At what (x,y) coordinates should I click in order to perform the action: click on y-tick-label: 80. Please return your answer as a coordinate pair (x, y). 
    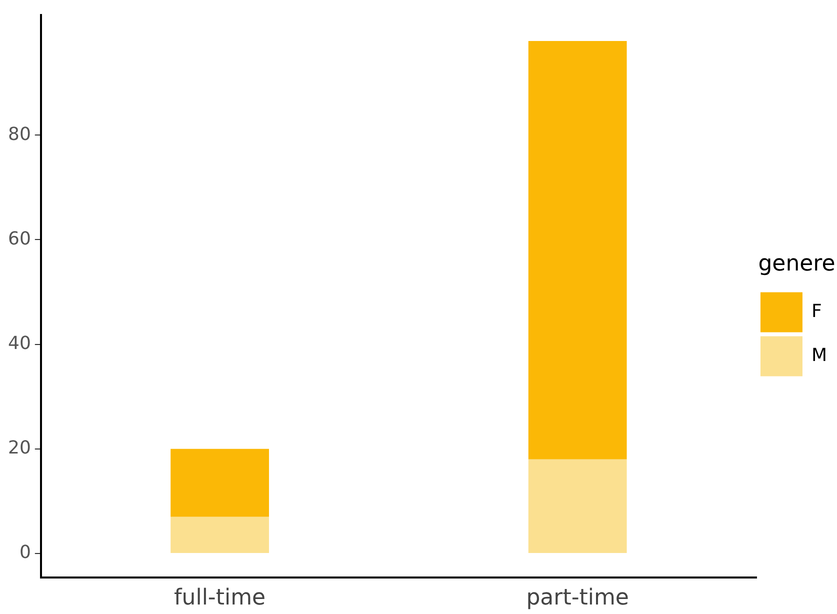
    Looking at the image, I should click on (19, 134).